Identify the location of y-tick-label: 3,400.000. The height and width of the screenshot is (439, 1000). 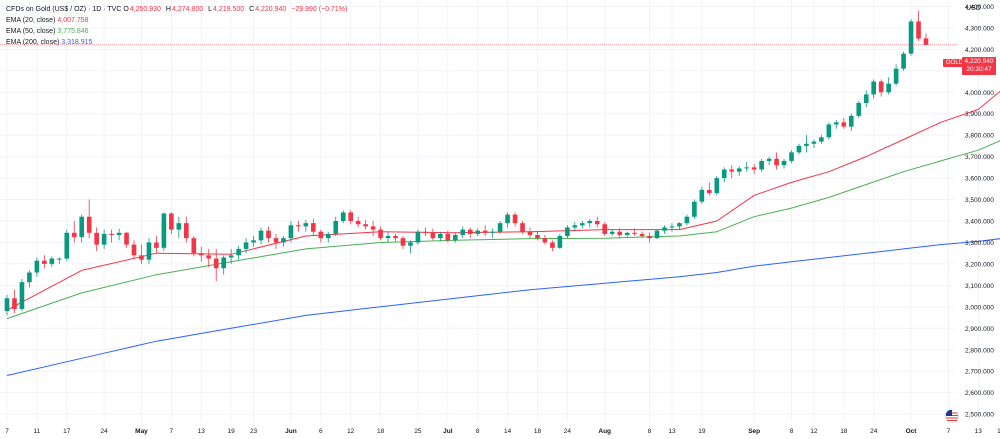
(979, 222).